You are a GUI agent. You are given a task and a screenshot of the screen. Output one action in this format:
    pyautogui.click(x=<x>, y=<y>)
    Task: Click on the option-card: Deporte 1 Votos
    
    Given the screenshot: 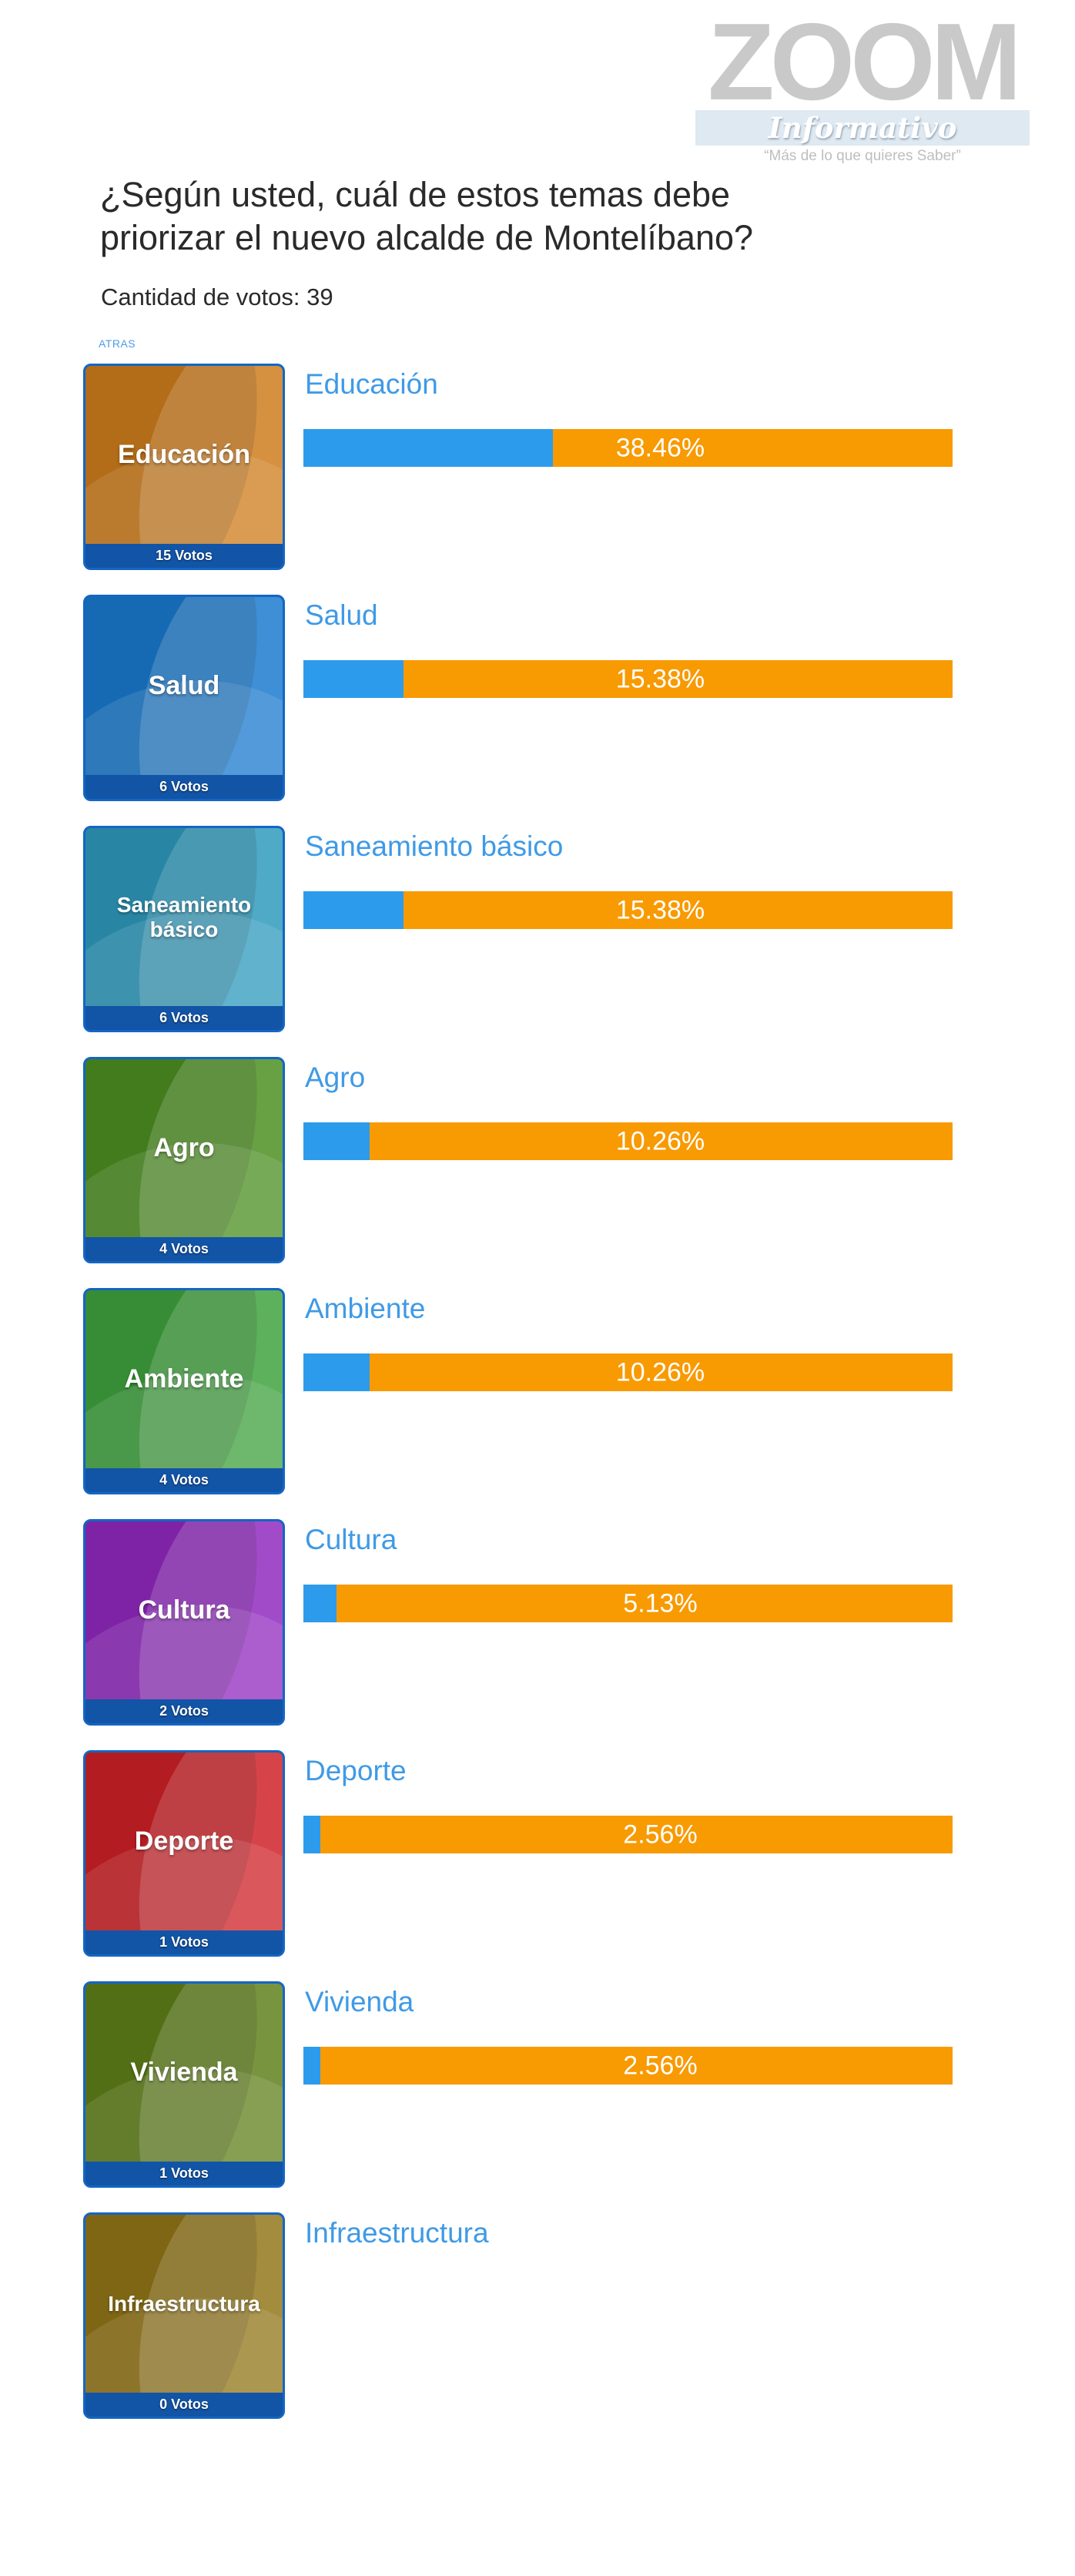 What is the action you would take?
    pyautogui.click(x=184, y=1853)
    